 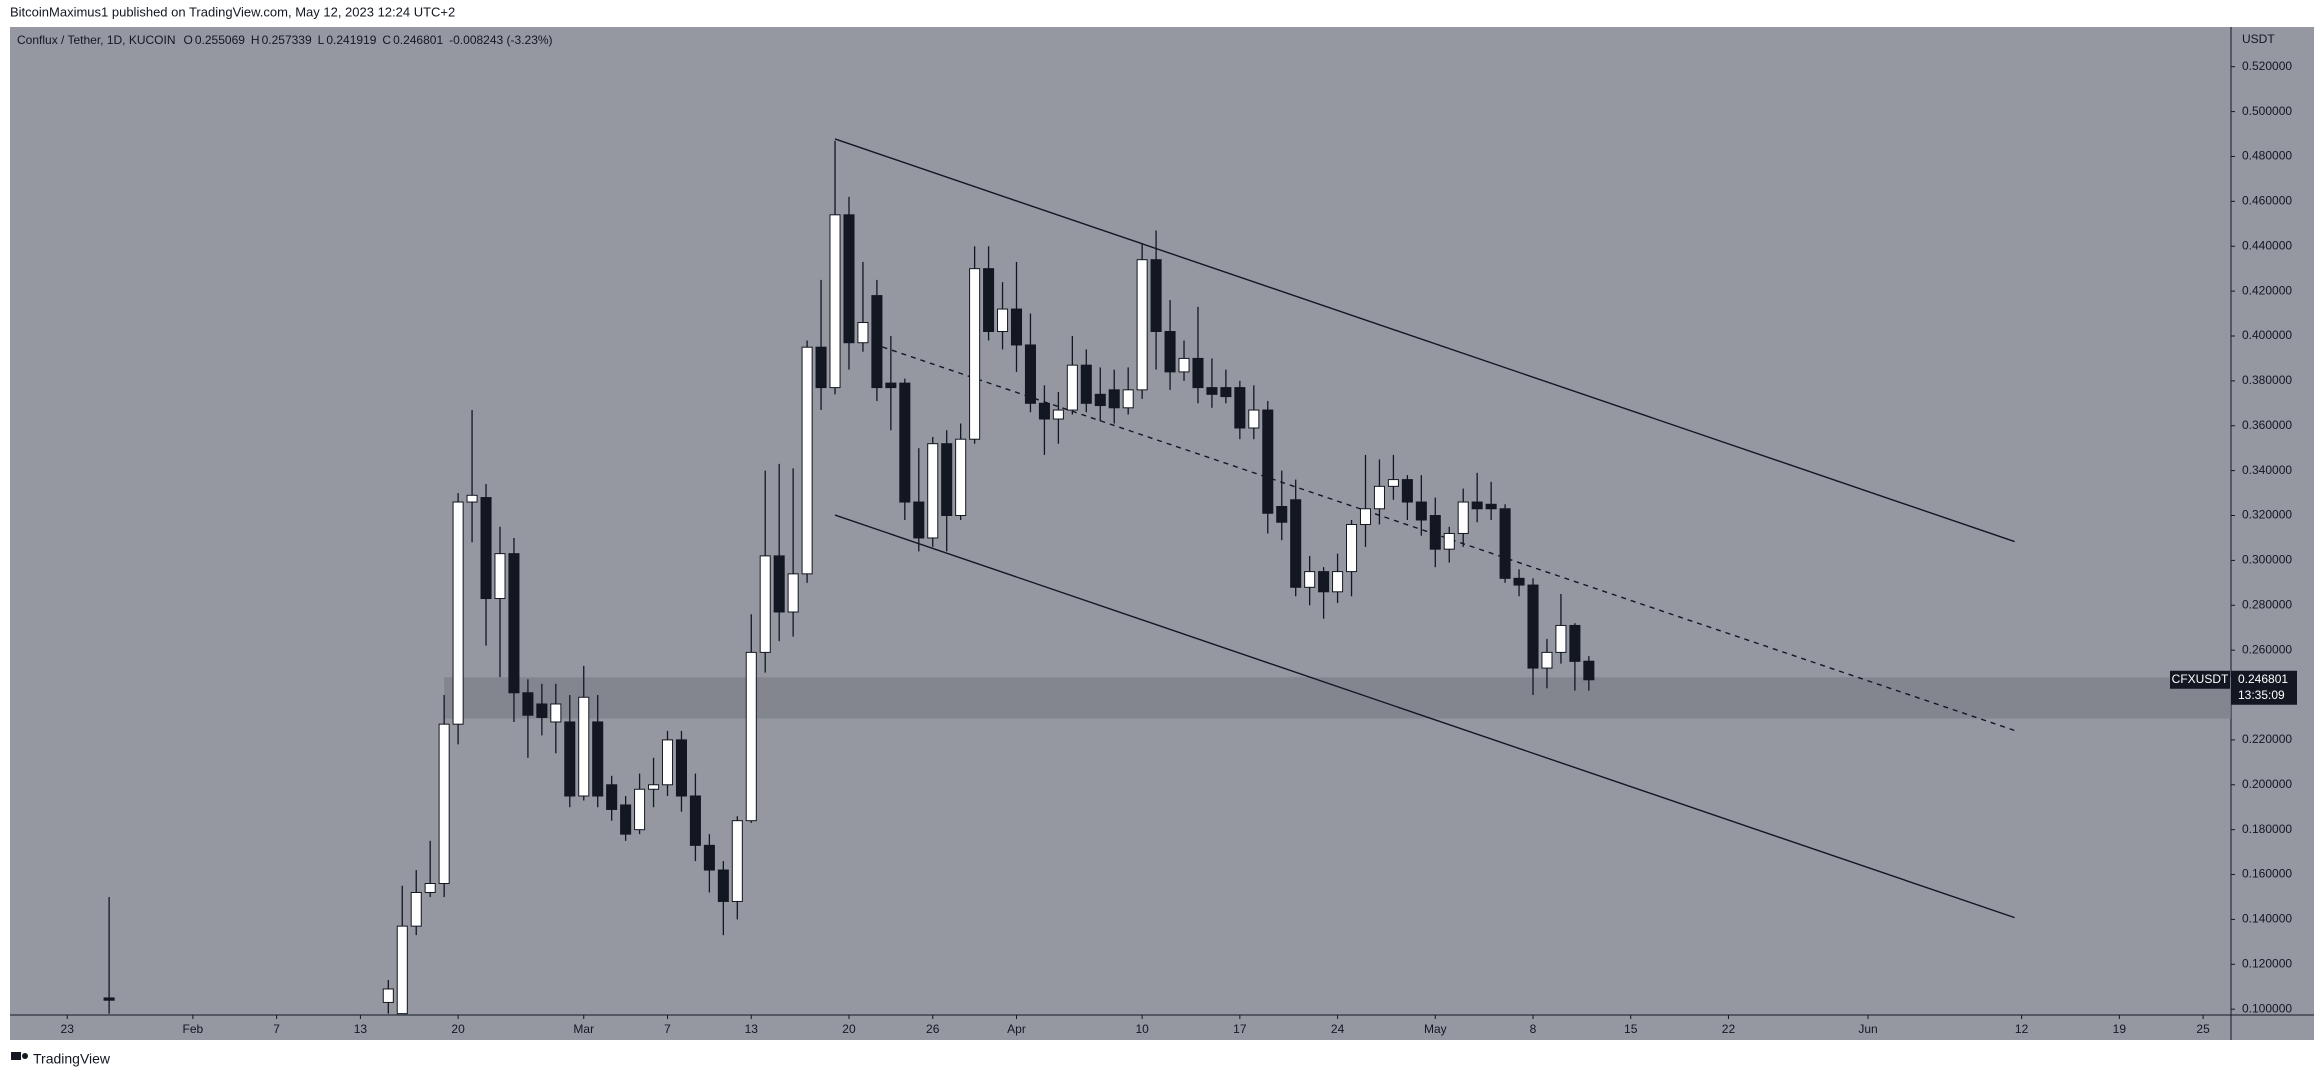 What do you see at coordinates (2267, 156) in the screenshot?
I see `y-tick-label: 0.480000` at bounding box center [2267, 156].